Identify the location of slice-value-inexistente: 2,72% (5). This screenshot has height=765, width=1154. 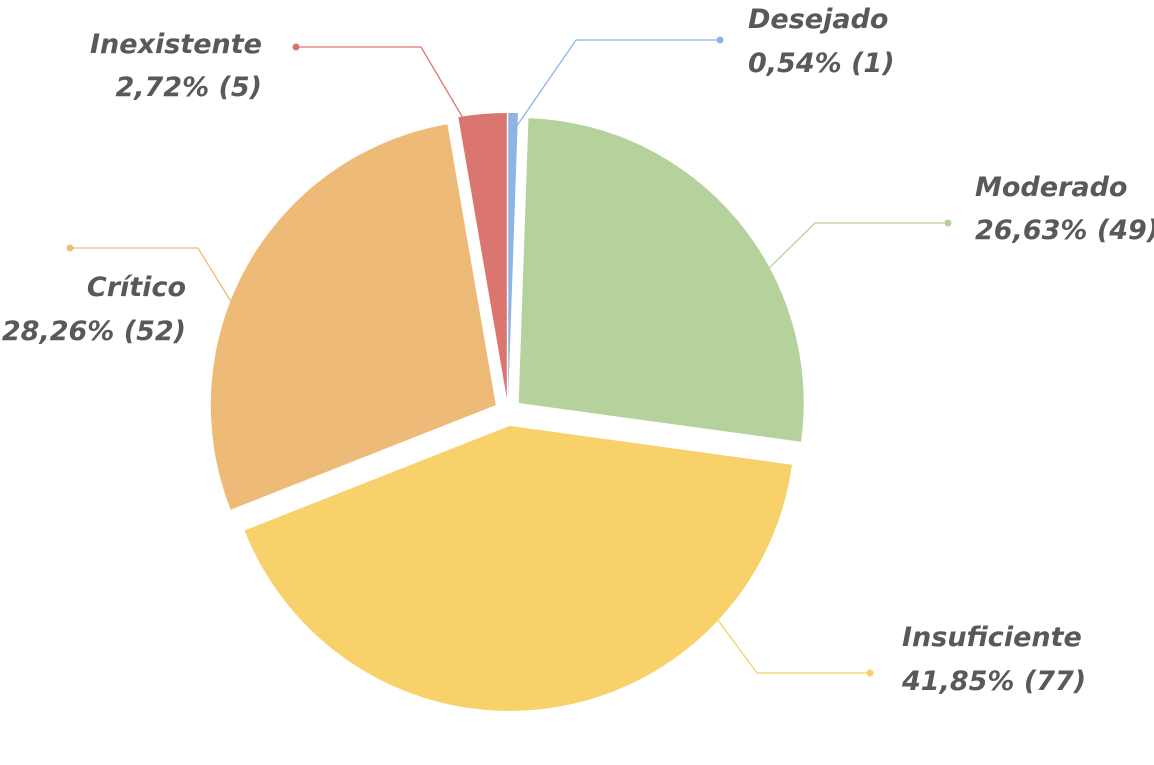
(188, 87).